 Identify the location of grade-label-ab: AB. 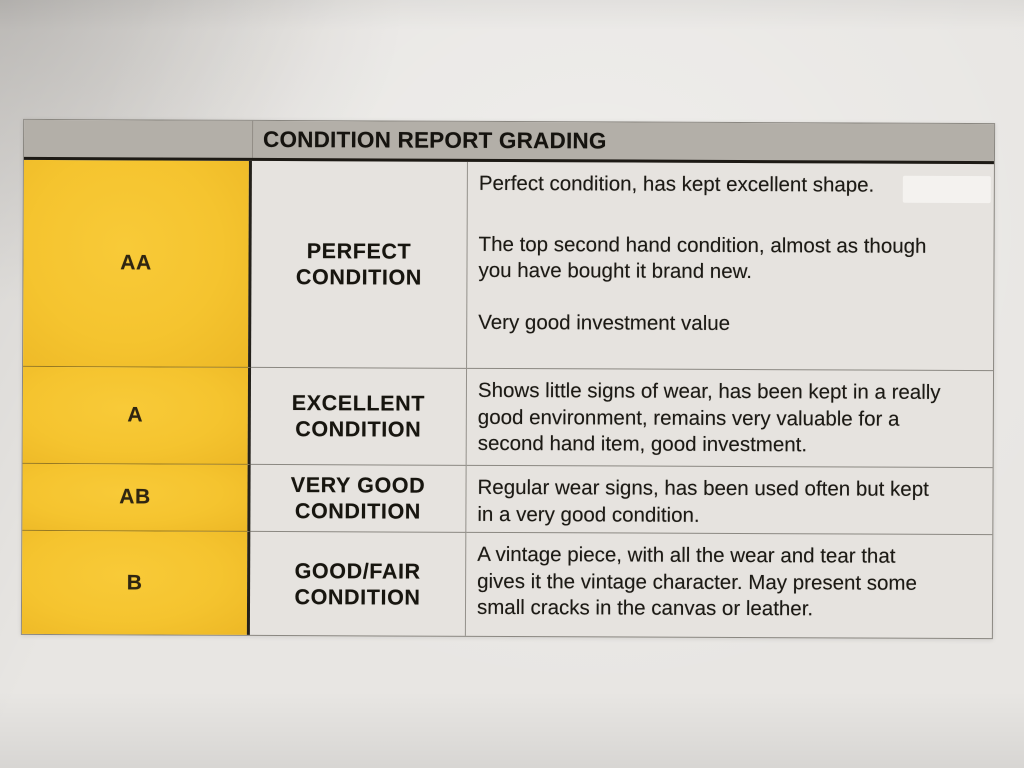
(135, 497).